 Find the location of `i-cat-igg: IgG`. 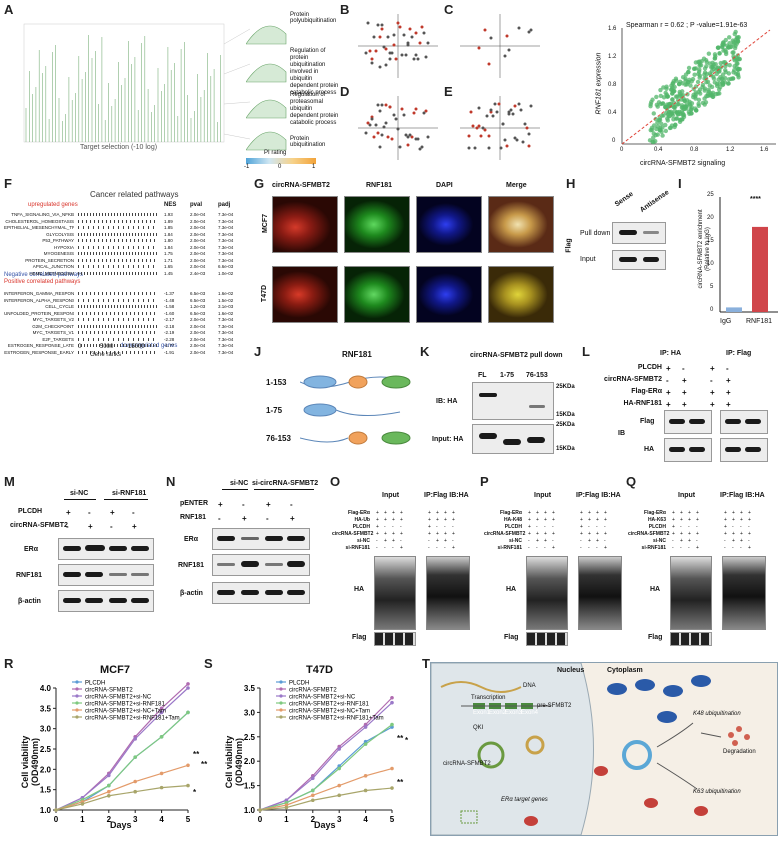

i-cat-igg: IgG is located at coordinates (726, 321).